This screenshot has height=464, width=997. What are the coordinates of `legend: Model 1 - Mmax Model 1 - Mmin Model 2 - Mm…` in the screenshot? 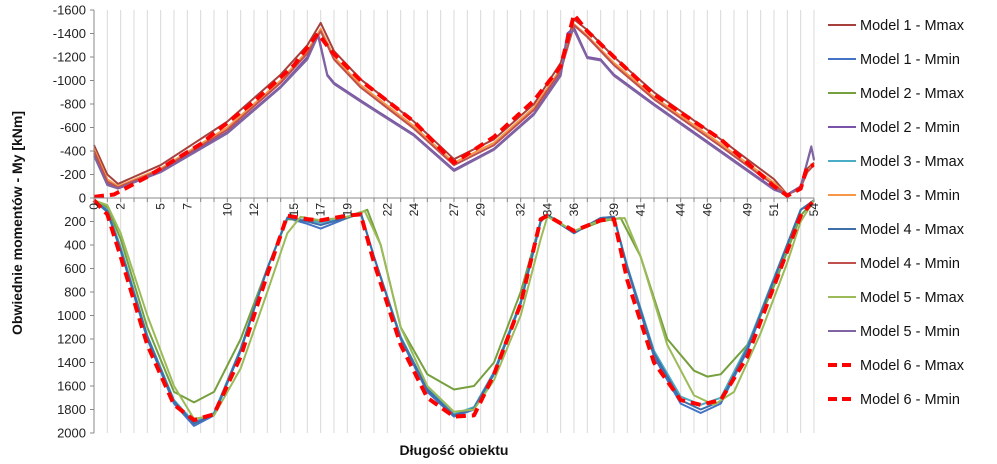 It's located at (896, 213).